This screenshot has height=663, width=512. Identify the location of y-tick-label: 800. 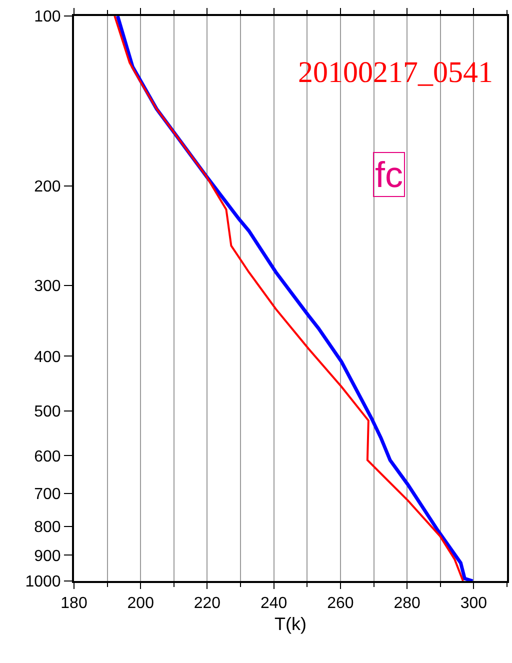
(47, 527).